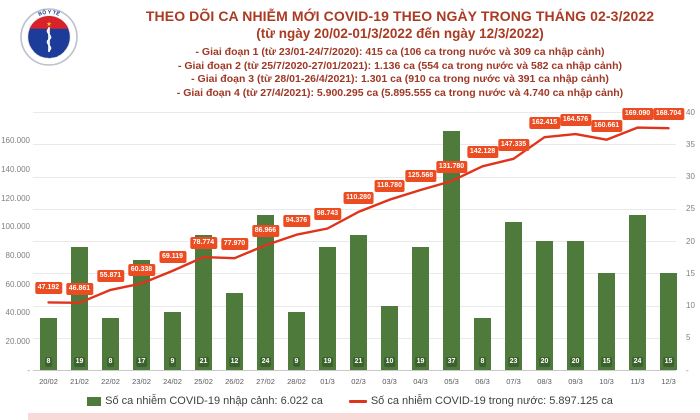 The width and height of the screenshot is (700, 420). What do you see at coordinates (48, 288) in the screenshot?
I see `line-value-label: 47.192` at bounding box center [48, 288].